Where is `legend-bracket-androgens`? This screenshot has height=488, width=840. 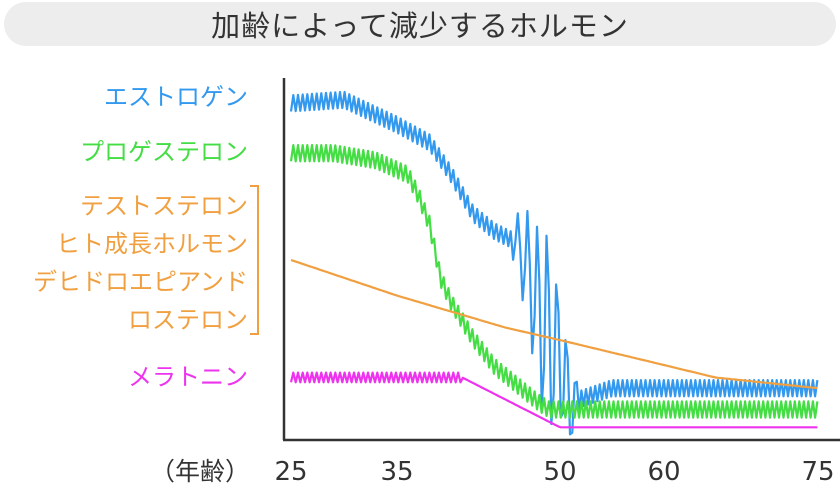 legend-bracket-androgens is located at coordinates (254, 260).